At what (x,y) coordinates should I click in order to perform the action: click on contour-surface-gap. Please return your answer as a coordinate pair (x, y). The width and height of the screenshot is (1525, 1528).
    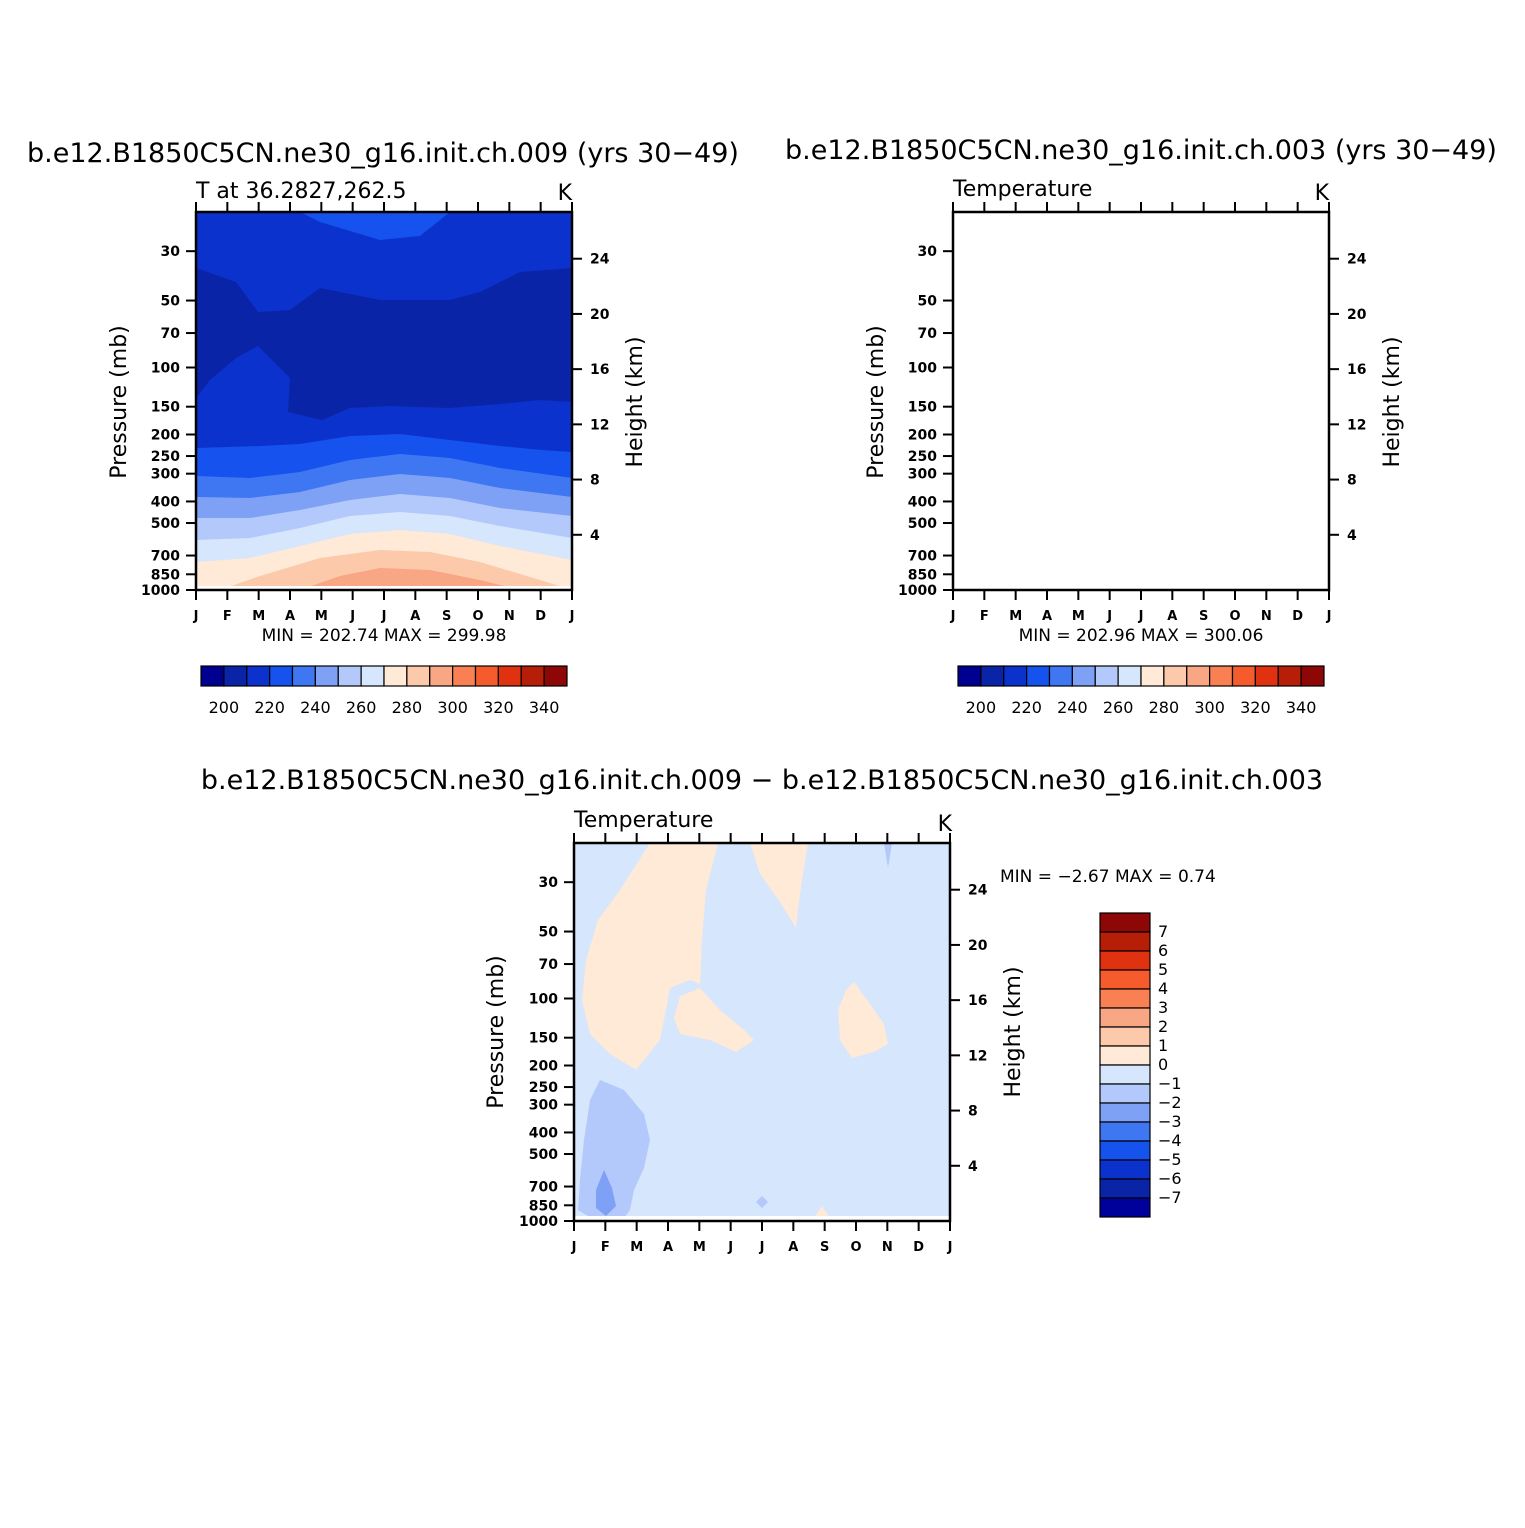
    Looking at the image, I should click on (384, 588).